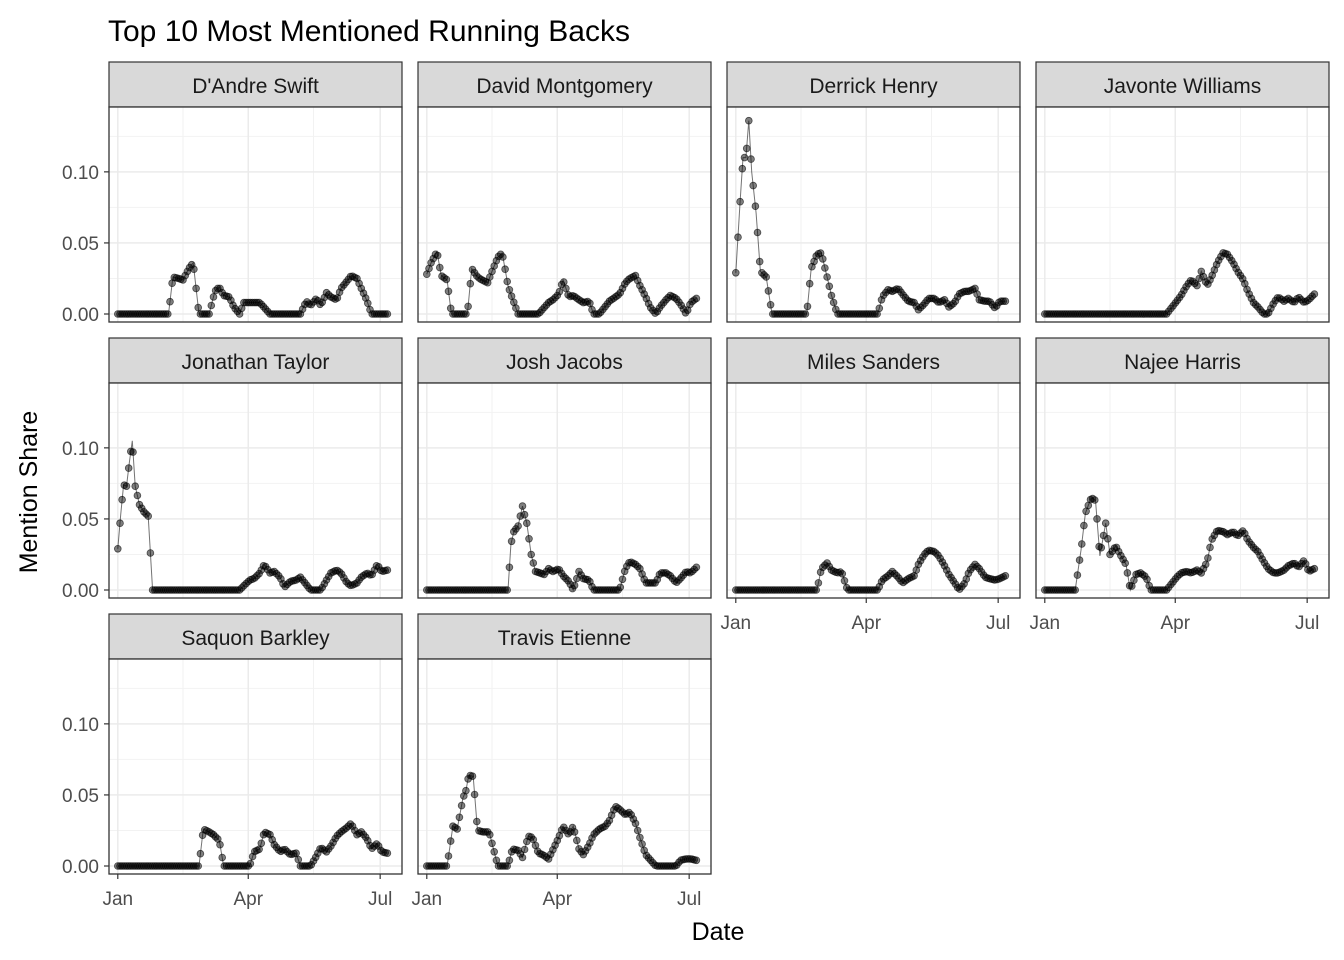  What do you see at coordinates (564, 362) in the screenshot?
I see `facet-strip-label: Josh Jacobs` at bounding box center [564, 362].